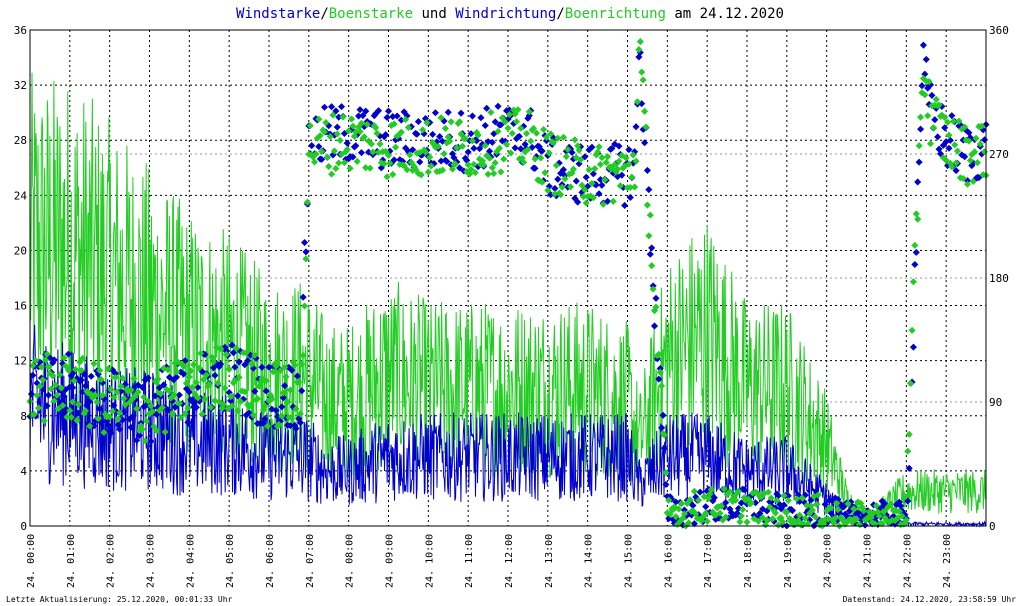 The width and height of the screenshot is (1020, 606). What do you see at coordinates (992, 526) in the screenshot?
I see `y-right-tick-label: 0` at bounding box center [992, 526].